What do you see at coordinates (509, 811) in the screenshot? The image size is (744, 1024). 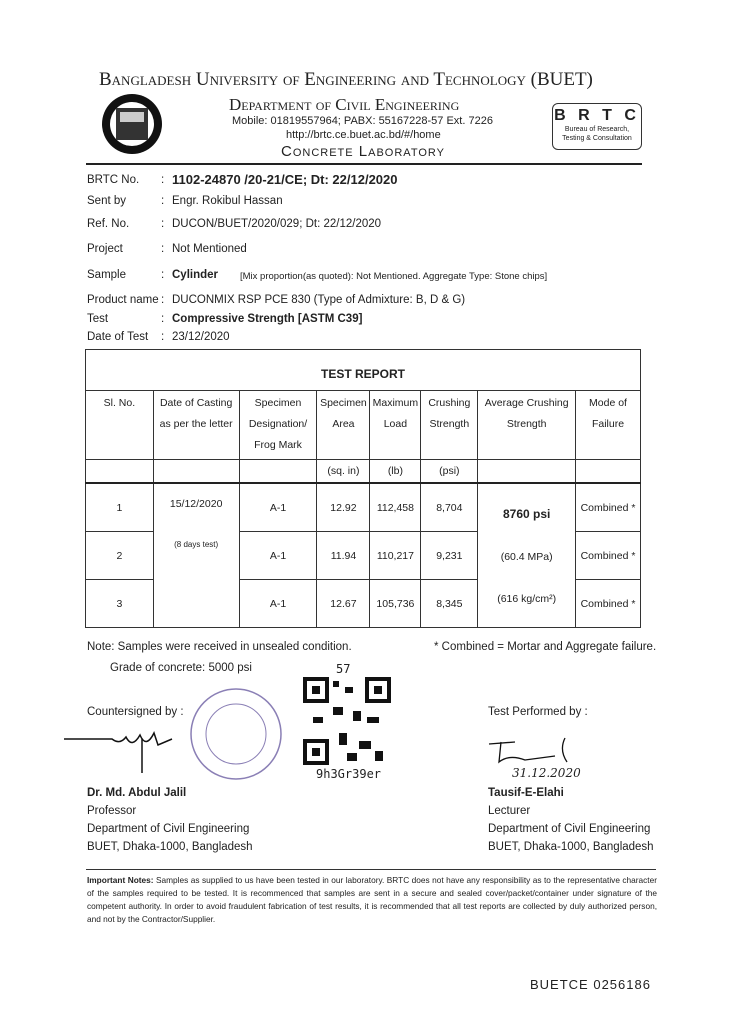 I see `performer-title: Lecturer` at bounding box center [509, 811].